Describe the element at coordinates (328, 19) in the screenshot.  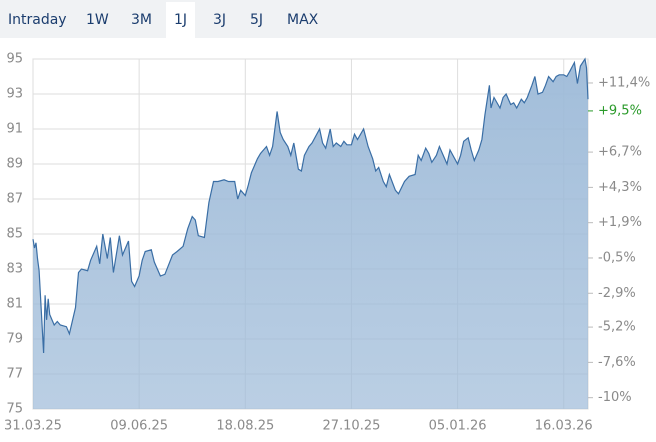
I see `tab-bar: Intraday 1W 3M 1J 3J 5J MAX` at that location.